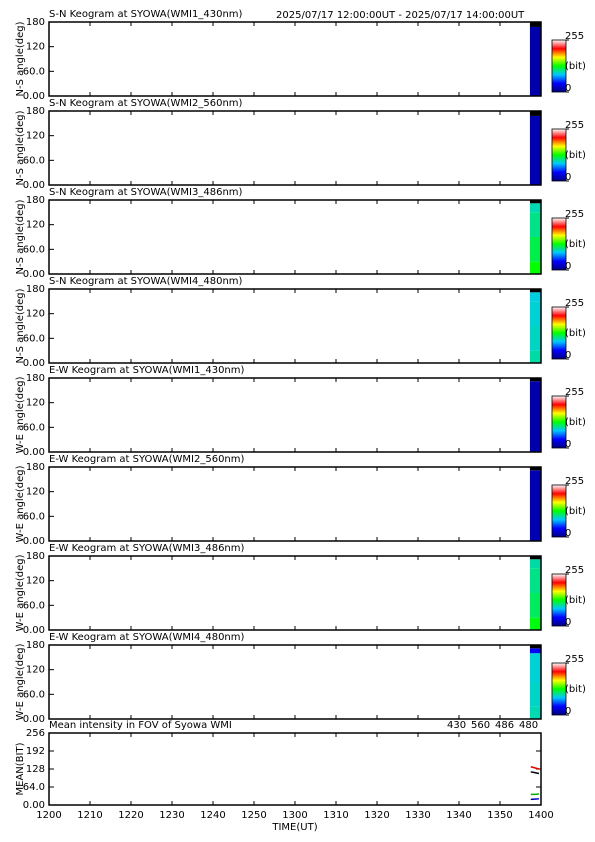  Describe the element at coordinates (253, 815) in the screenshot. I see `x-tick-label: 1250` at that location.